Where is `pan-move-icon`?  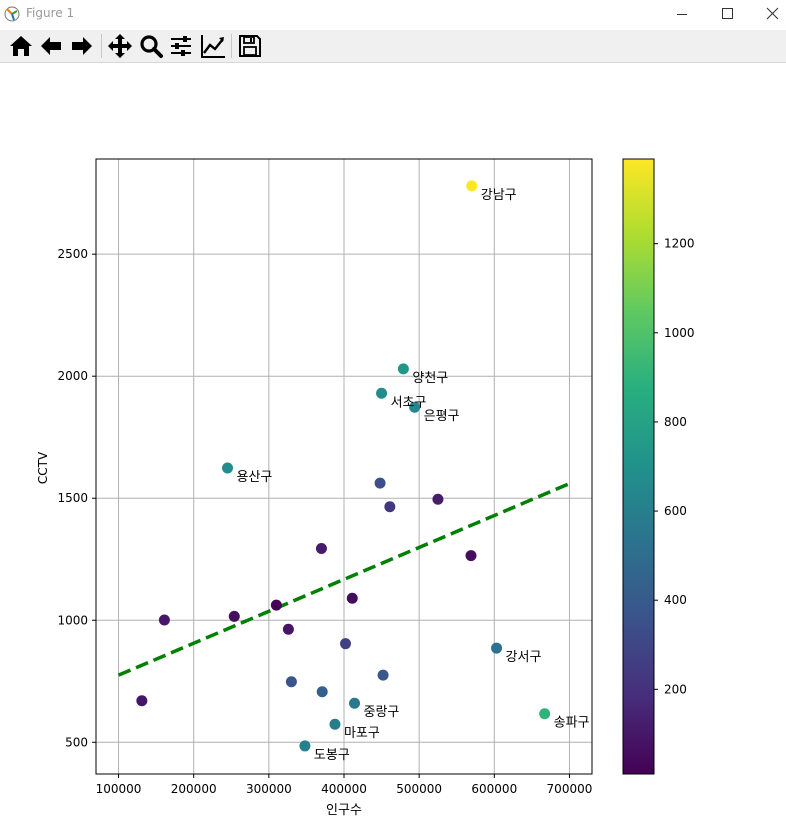 pan-move-icon is located at coordinates (120, 46).